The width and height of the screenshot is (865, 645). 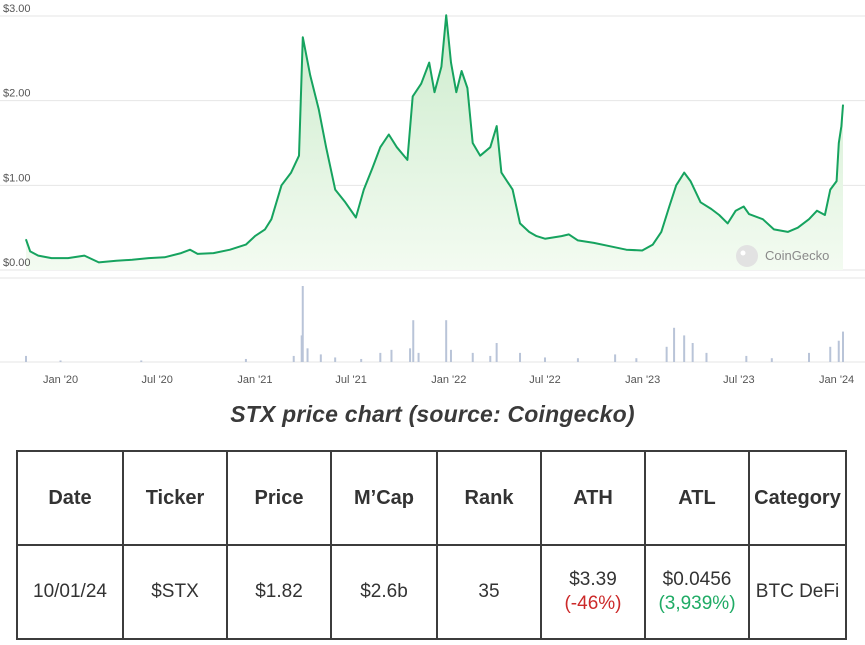 I want to click on x-tick-label: Jul '22, so click(x=544, y=380).